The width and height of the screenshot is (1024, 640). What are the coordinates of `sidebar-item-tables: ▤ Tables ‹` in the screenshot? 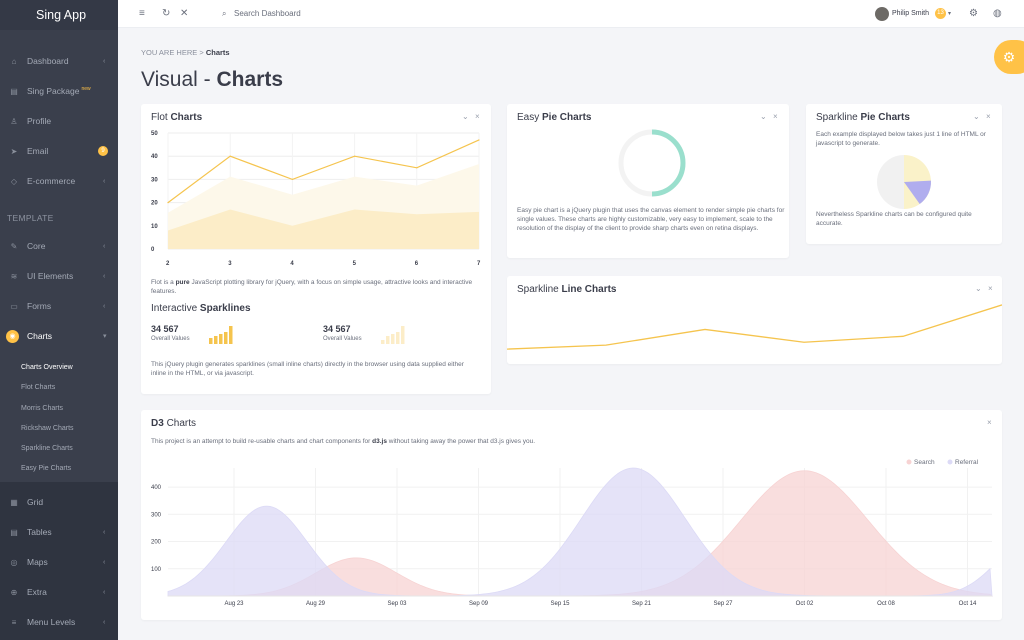 It's located at (59, 532).